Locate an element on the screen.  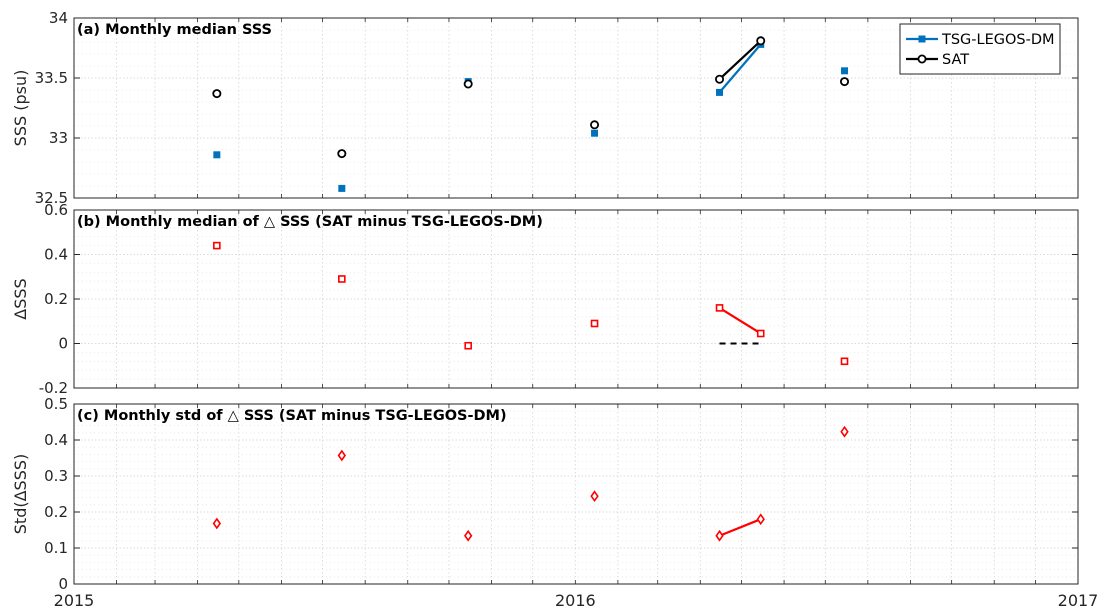
y-tick-label: 0.3 is located at coordinates (56, 476).